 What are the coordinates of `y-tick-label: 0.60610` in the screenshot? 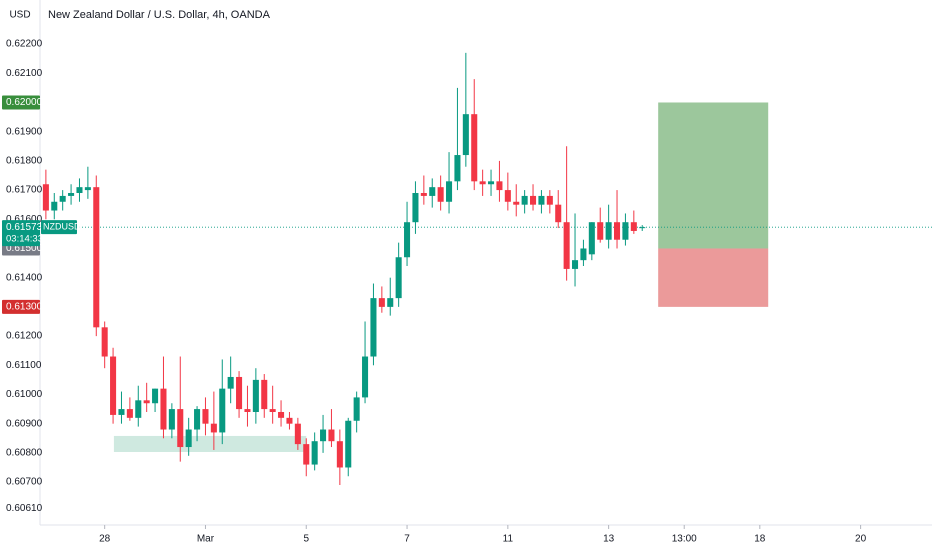 It's located at (24, 508).